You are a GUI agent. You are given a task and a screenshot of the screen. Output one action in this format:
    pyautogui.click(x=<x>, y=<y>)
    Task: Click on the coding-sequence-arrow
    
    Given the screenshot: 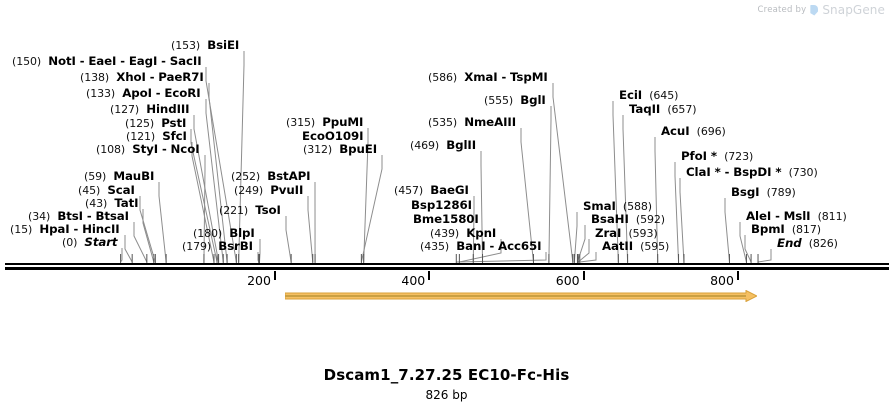 What is the action you would take?
    pyautogui.click(x=521, y=296)
    